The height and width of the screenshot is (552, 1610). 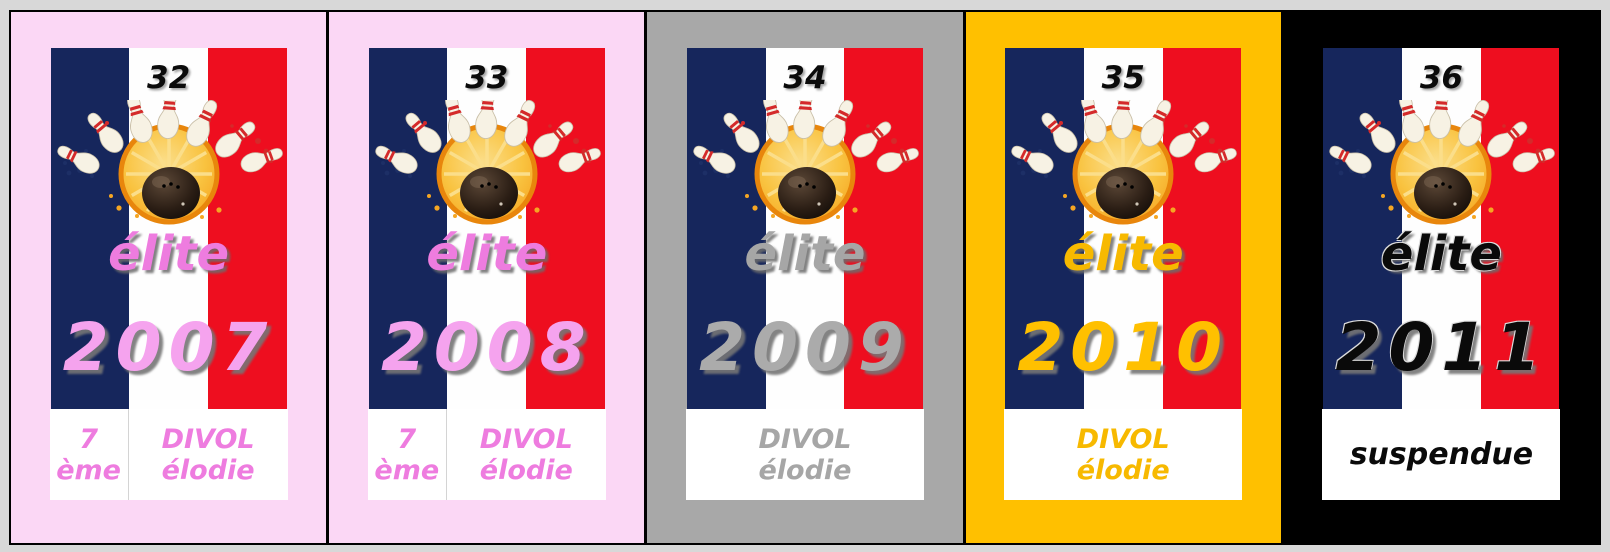 I want to click on french-flag: 35 élite 2010, so click(x=1123, y=228).